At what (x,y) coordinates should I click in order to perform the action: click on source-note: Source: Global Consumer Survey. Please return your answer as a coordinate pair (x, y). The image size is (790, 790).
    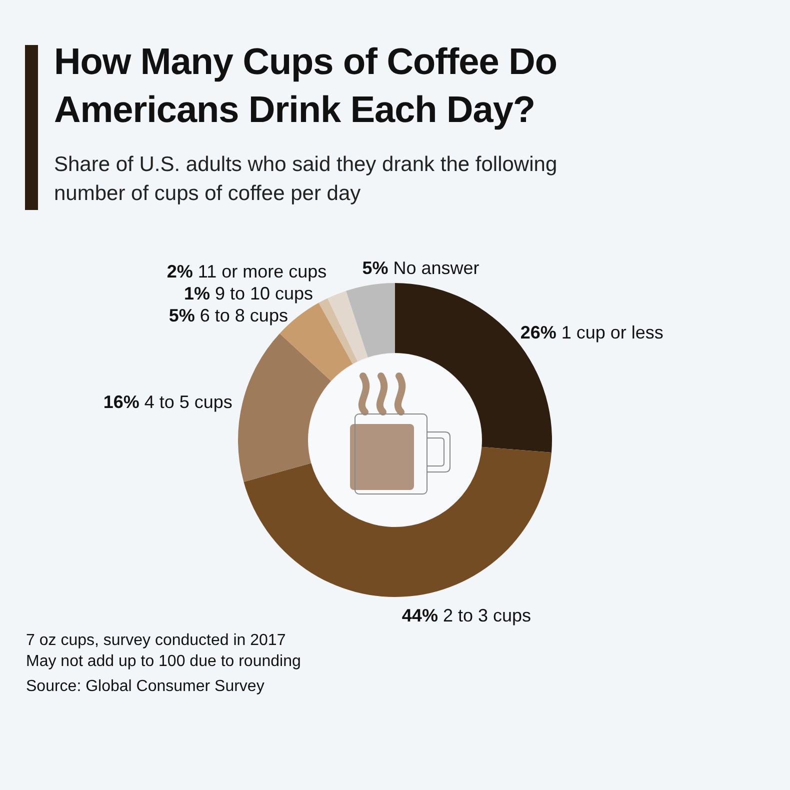
    Looking at the image, I should click on (146, 687).